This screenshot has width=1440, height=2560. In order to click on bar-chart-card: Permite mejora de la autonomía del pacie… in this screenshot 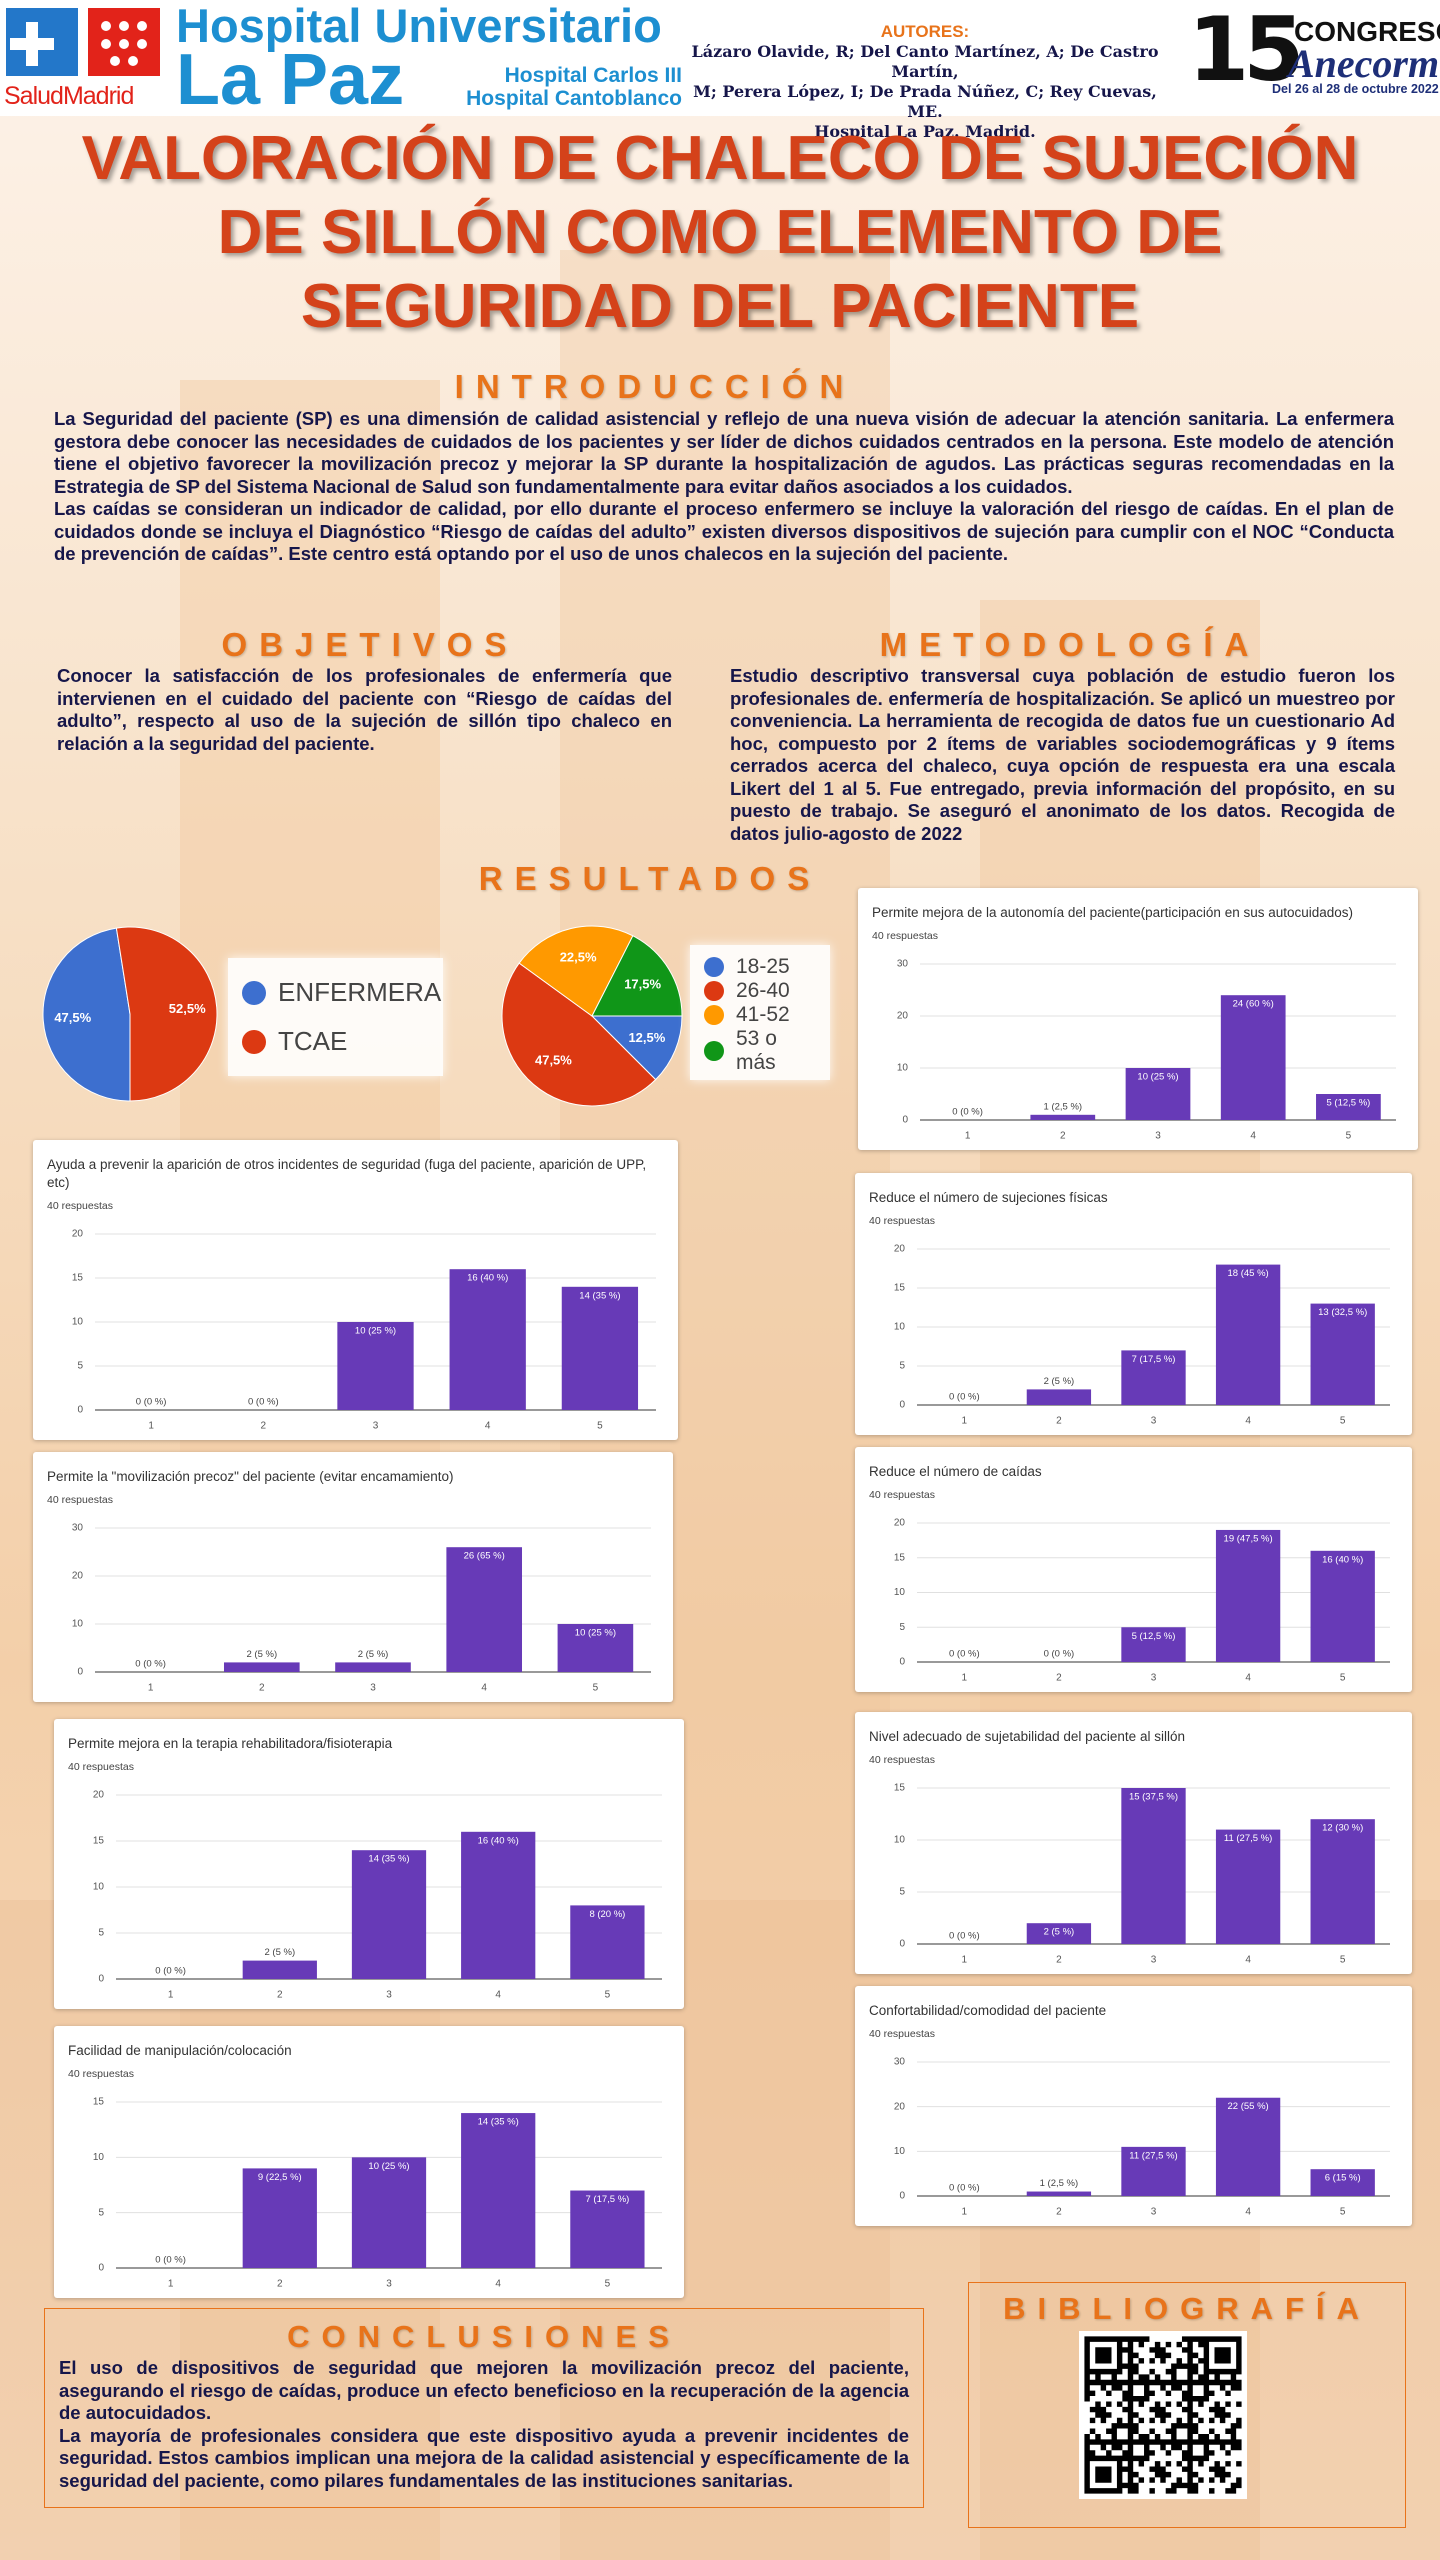, I will do `click(1138, 1019)`.